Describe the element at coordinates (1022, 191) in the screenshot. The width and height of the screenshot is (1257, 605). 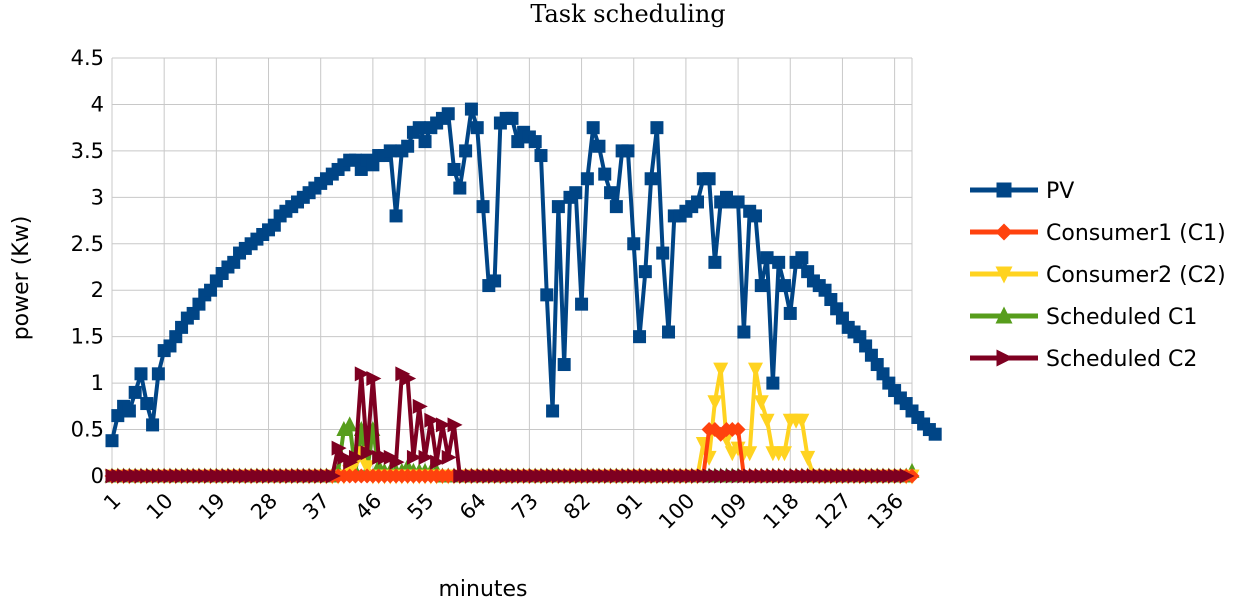
I see `legend-item: PV` at that location.